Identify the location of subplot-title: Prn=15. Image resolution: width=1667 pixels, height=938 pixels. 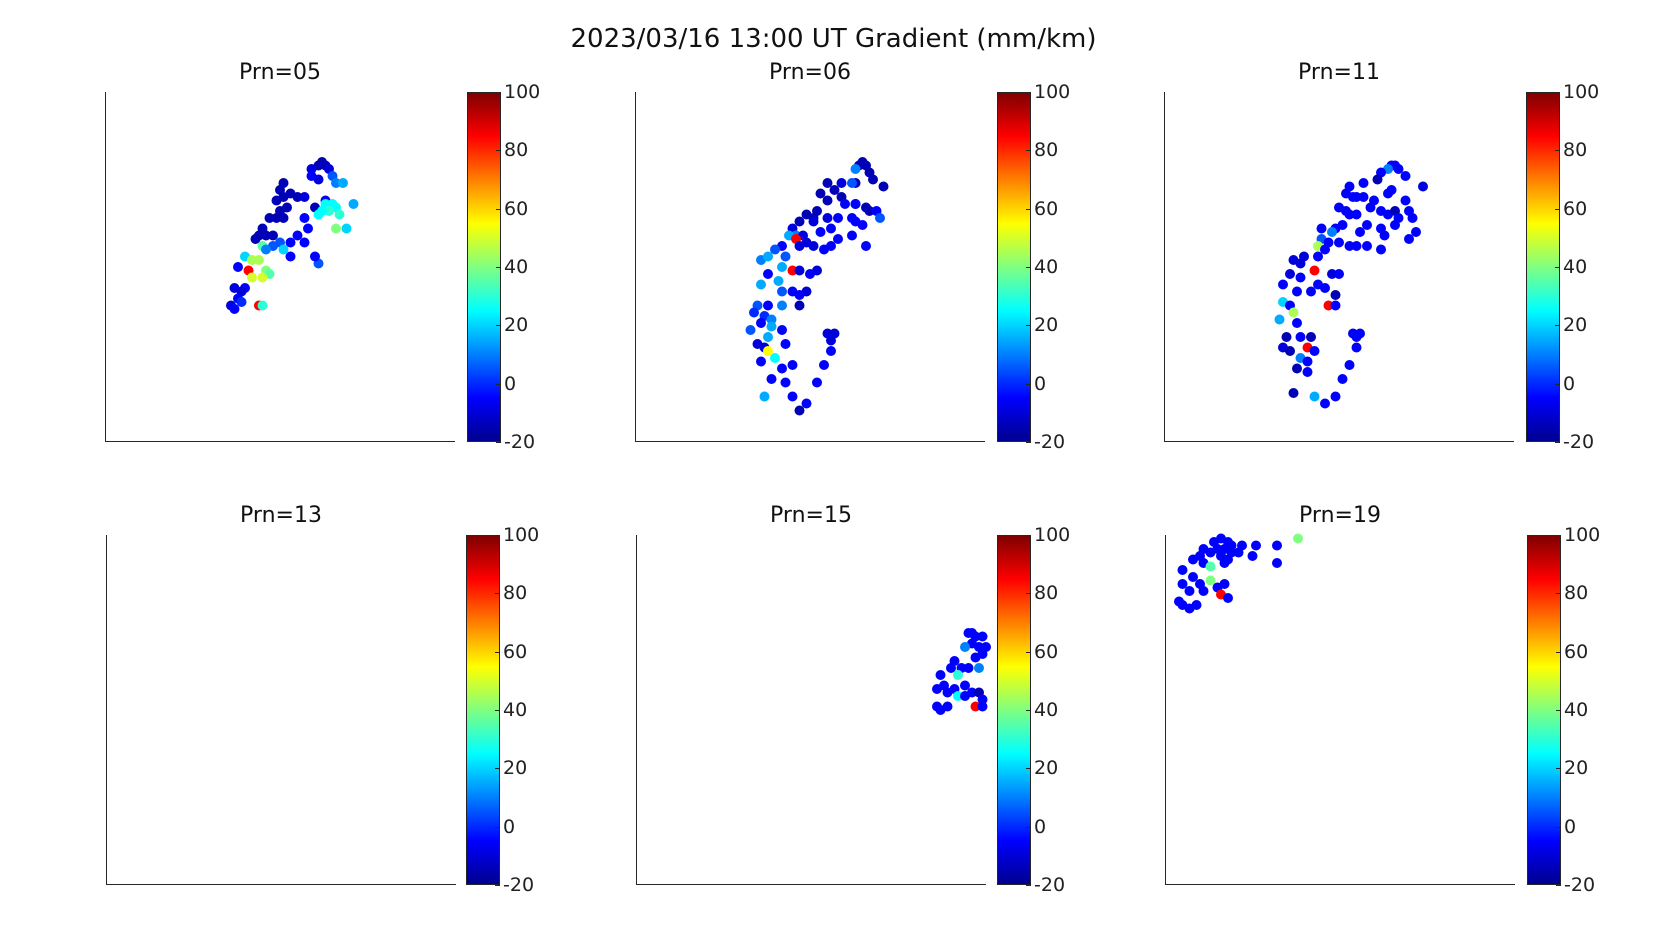
(811, 515).